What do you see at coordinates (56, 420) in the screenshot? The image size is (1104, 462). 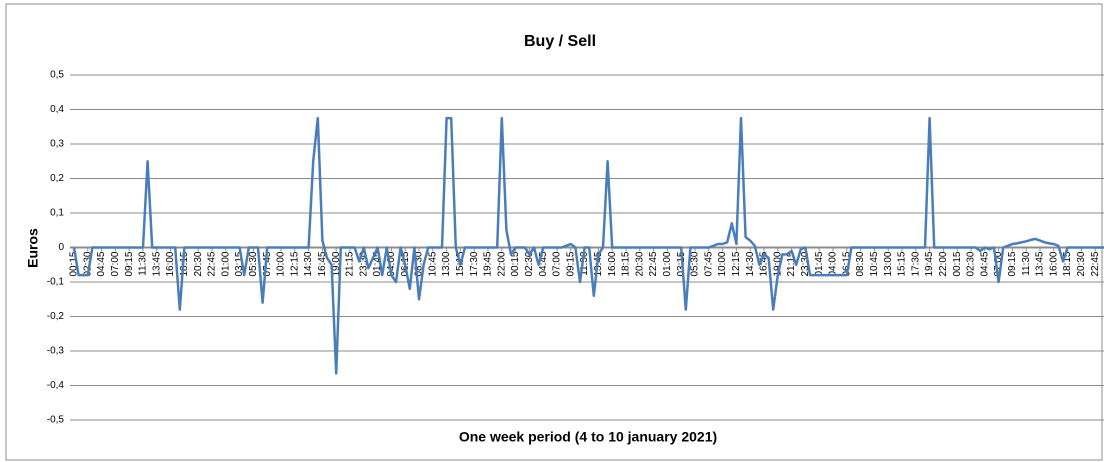 I see `y-tick-label: -0,5` at bounding box center [56, 420].